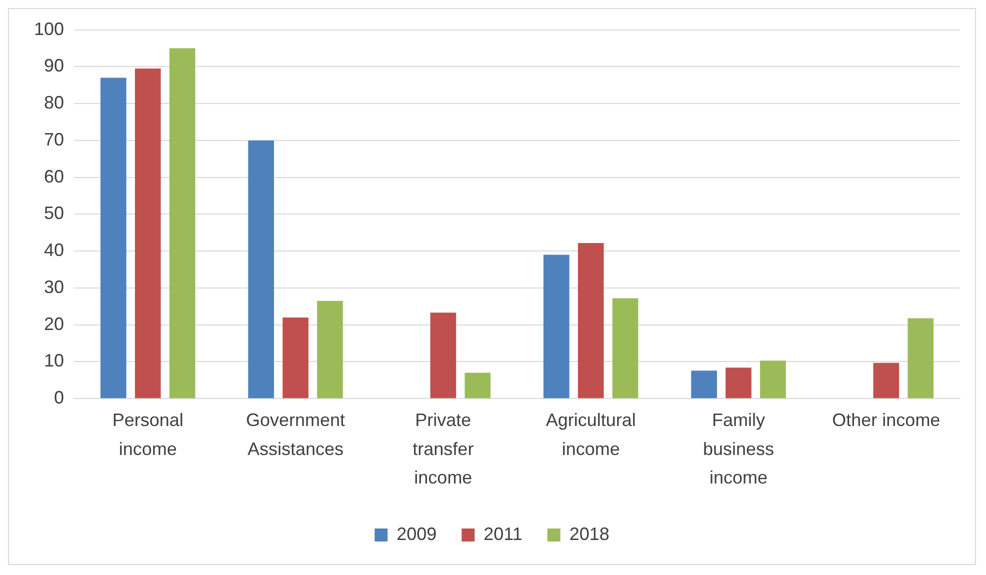 This screenshot has height=575, width=986. Describe the element at coordinates (443, 449) in the screenshot. I see `x-tick-label: Private transfer income` at that location.